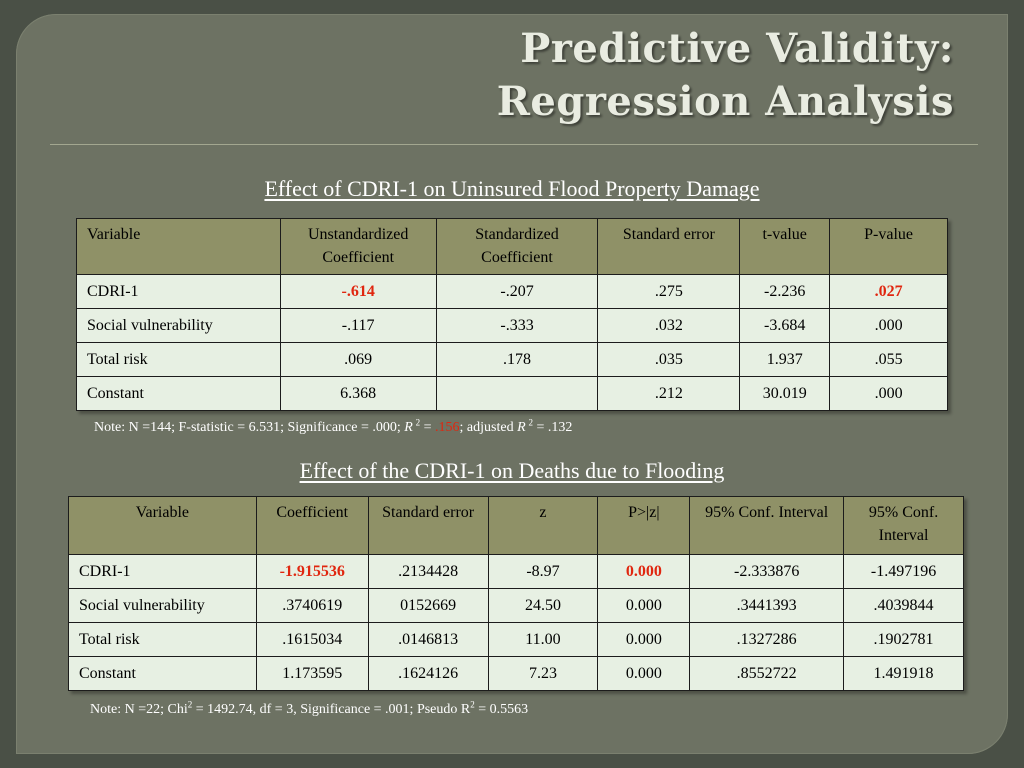  I want to click on title-divider, so click(514, 144).